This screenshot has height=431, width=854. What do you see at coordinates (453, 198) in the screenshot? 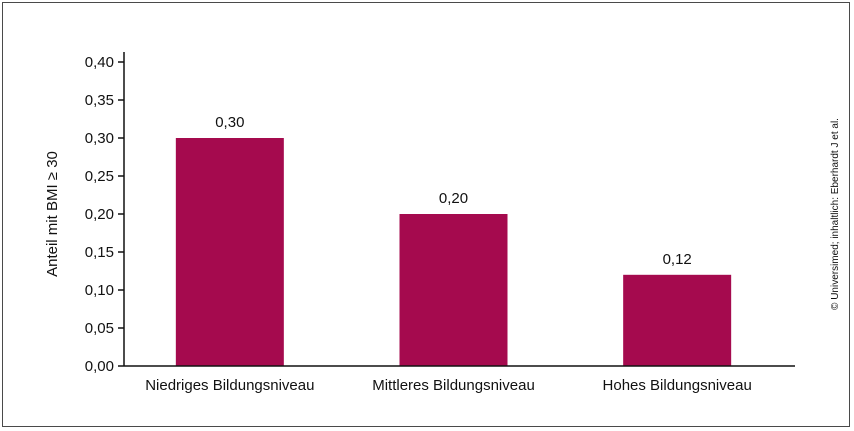
I see `bar-value-label: 0,20` at bounding box center [453, 198].